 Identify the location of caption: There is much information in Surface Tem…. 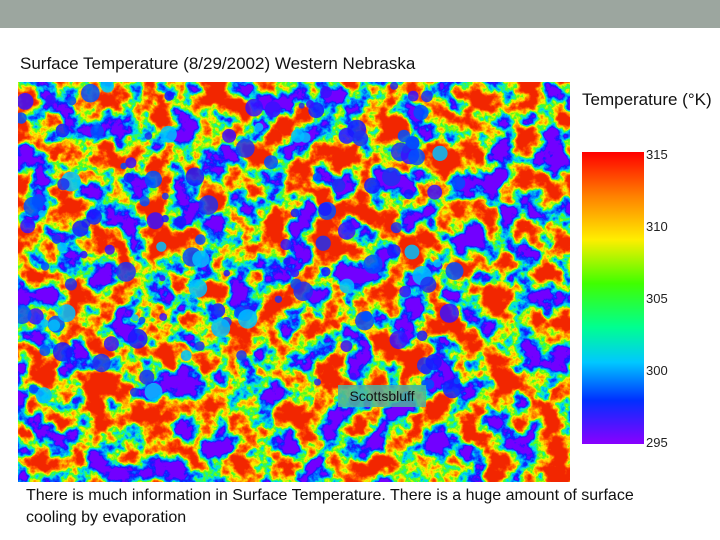
(330, 506).